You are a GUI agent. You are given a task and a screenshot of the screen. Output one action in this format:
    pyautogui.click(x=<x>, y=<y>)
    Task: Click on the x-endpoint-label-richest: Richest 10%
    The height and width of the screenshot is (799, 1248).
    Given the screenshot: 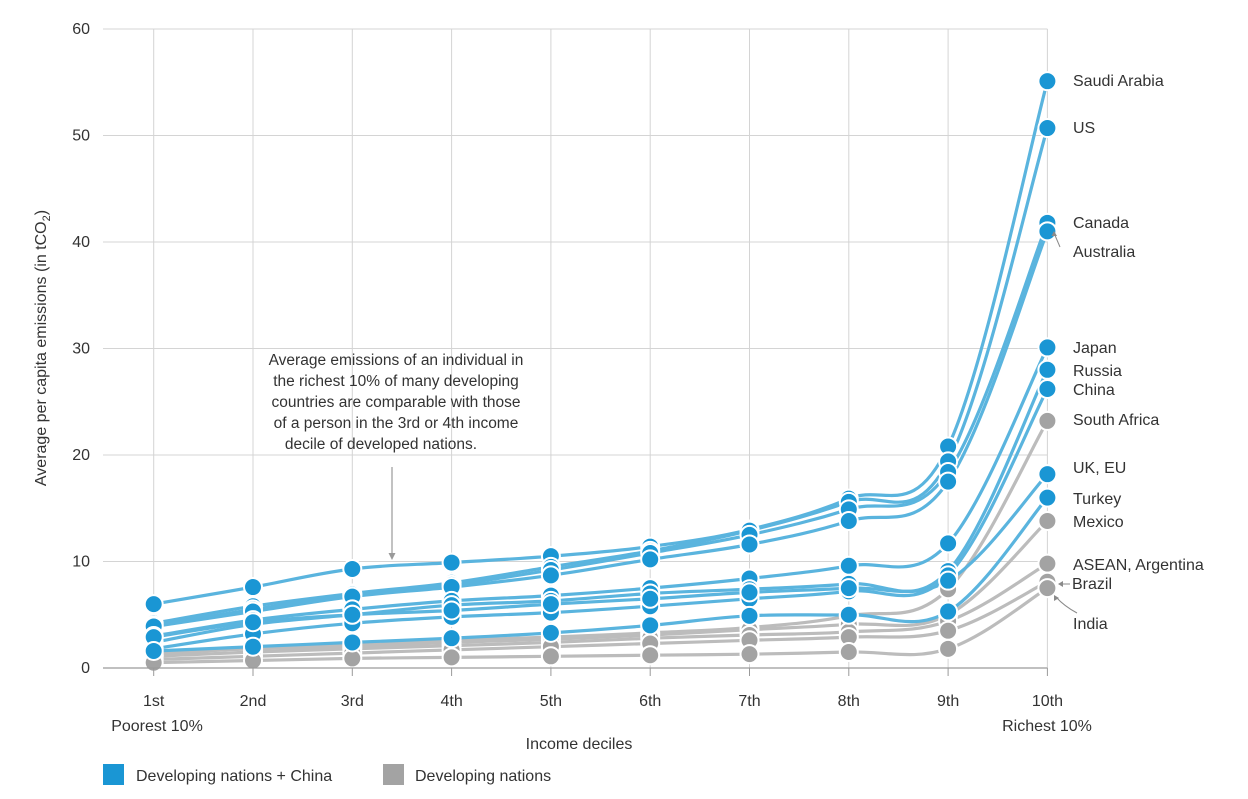 What is the action you would take?
    pyautogui.click(x=1047, y=726)
    